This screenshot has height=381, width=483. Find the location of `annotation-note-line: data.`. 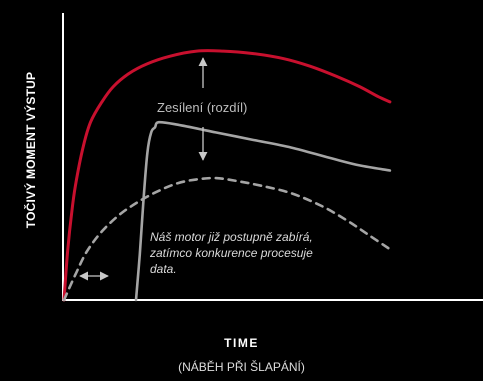

annotation-note-line: data. is located at coordinates (163, 269).